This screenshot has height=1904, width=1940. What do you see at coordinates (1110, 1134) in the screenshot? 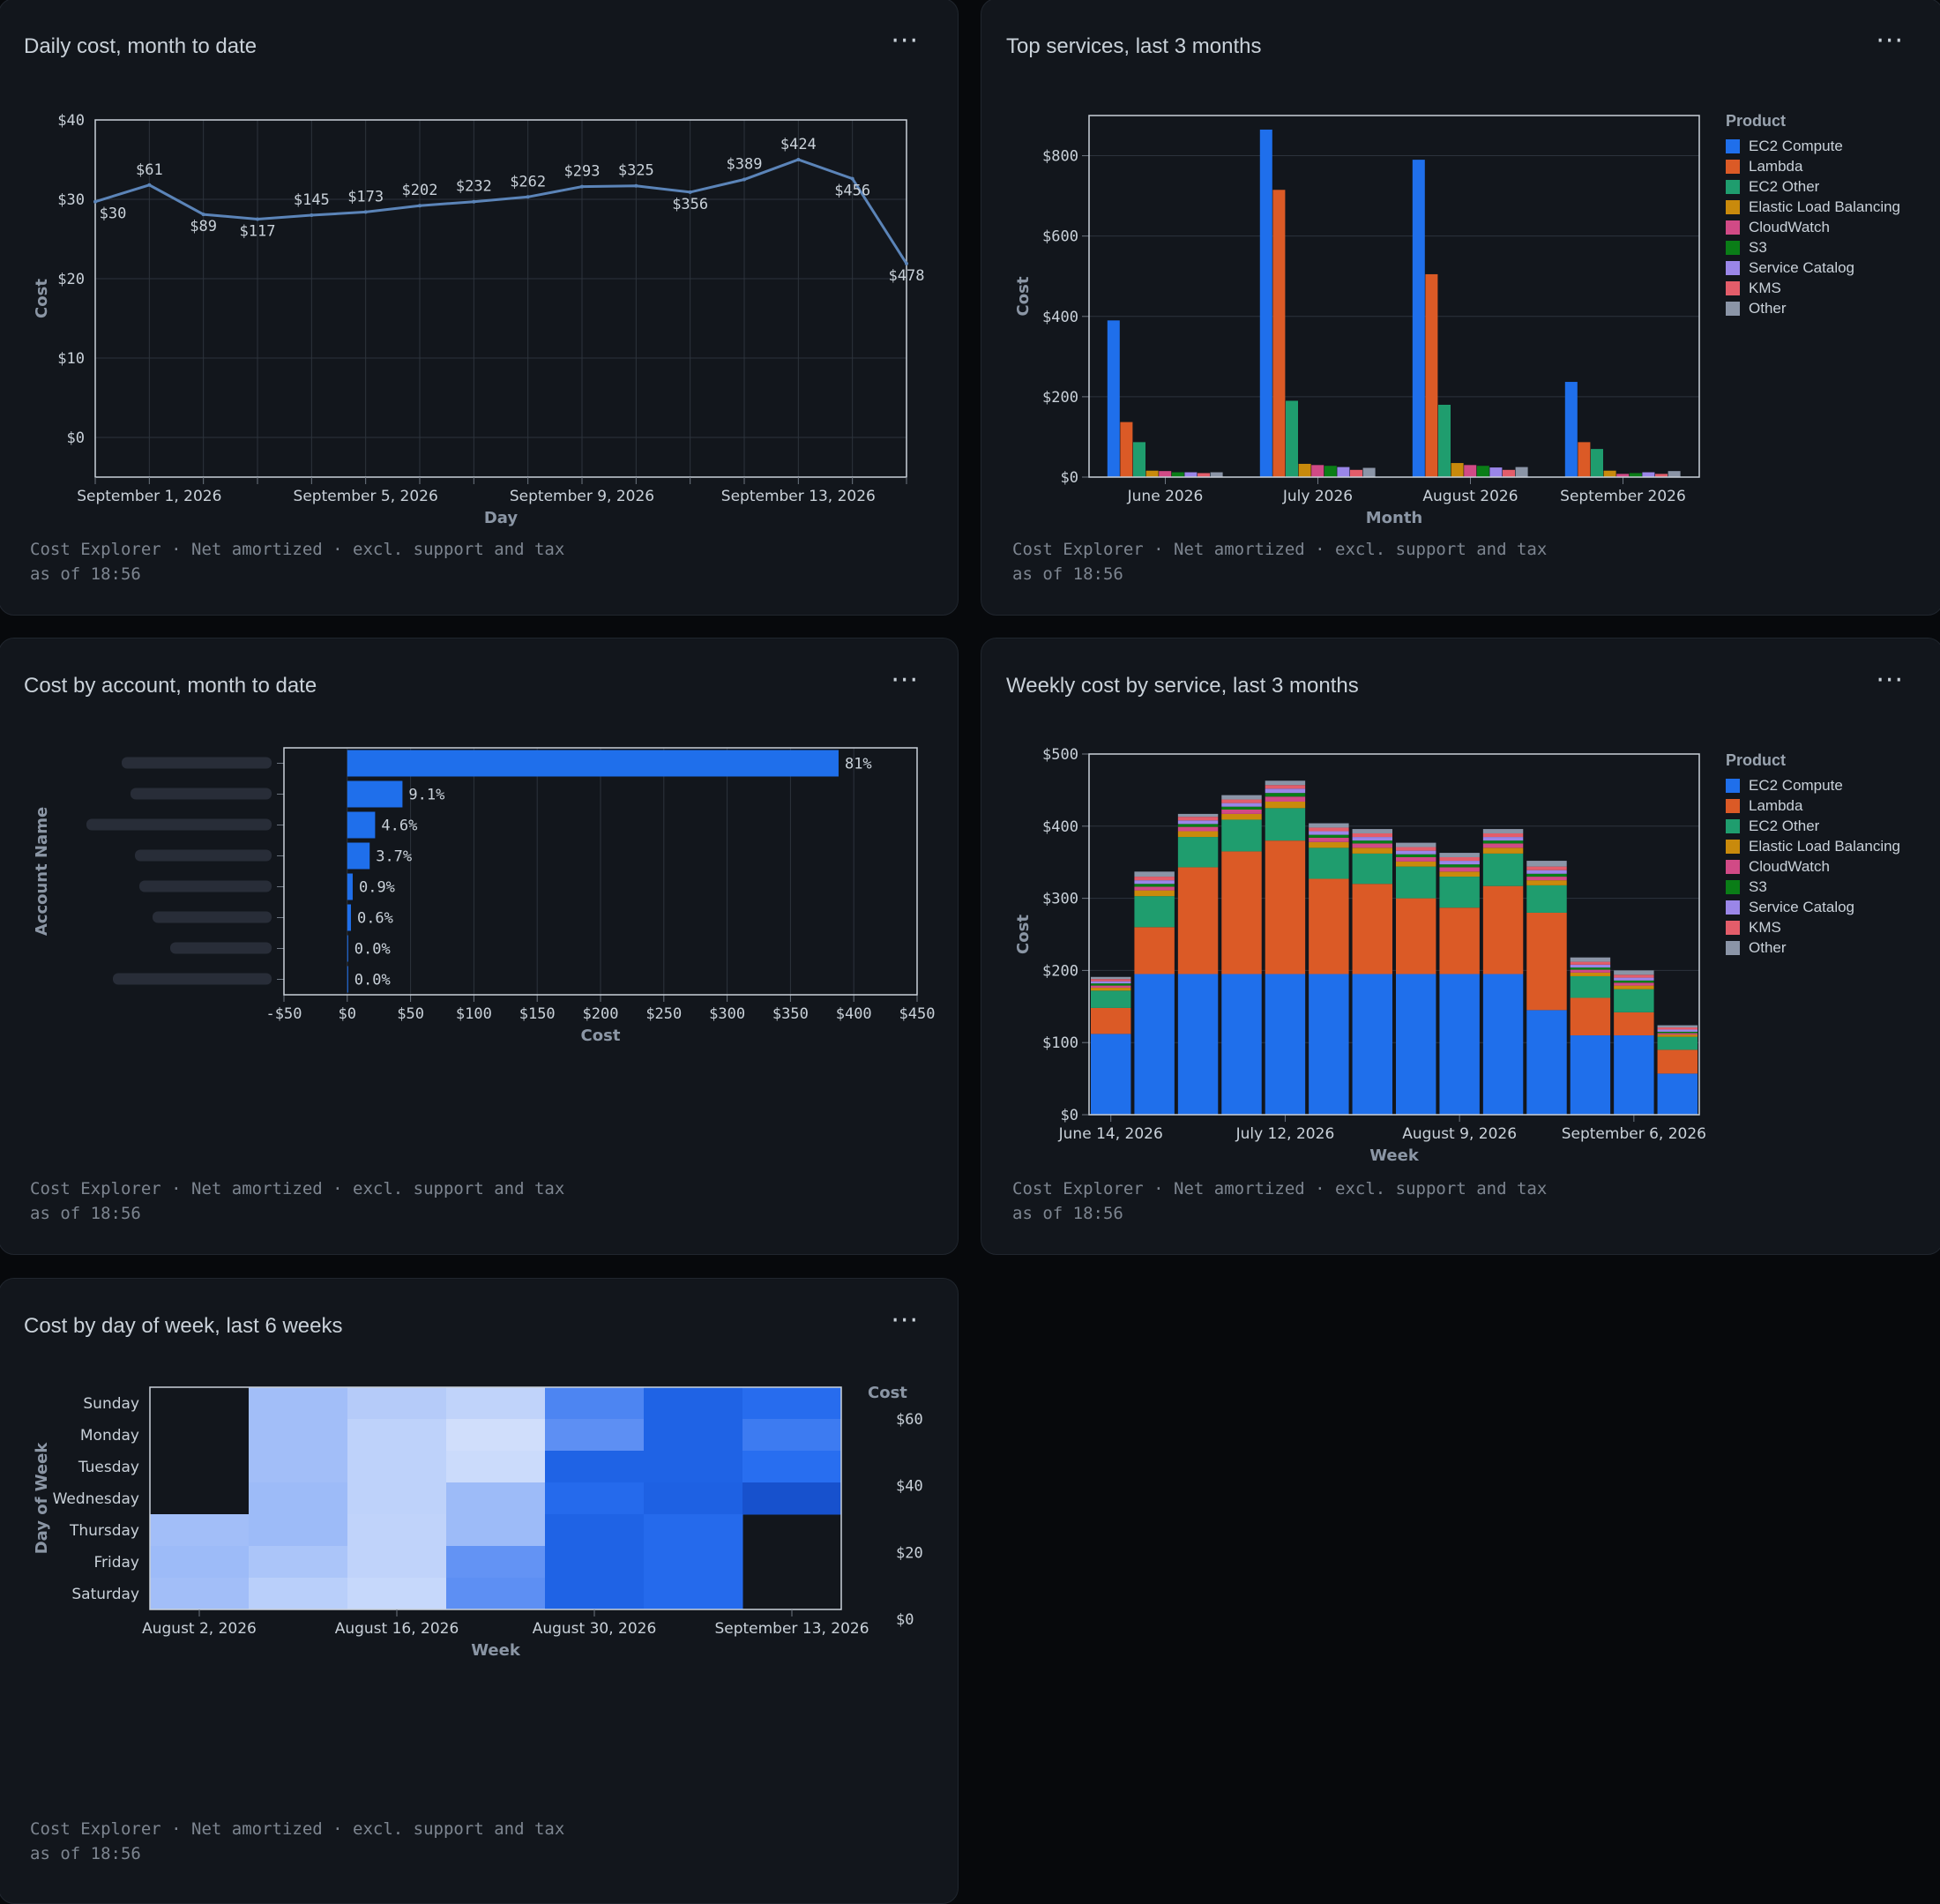
I see `x-tick-label: June 14, 2026` at bounding box center [1110, 1134].